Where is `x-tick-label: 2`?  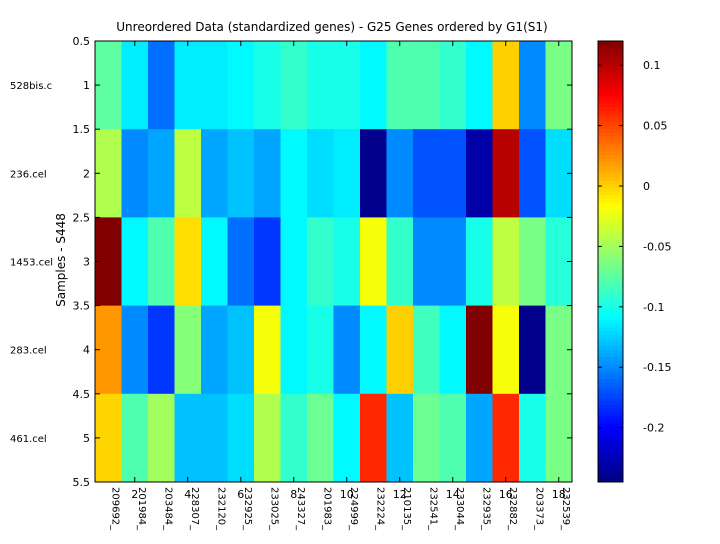
x-tick-label: 2 is located at coordinates (134, 494).